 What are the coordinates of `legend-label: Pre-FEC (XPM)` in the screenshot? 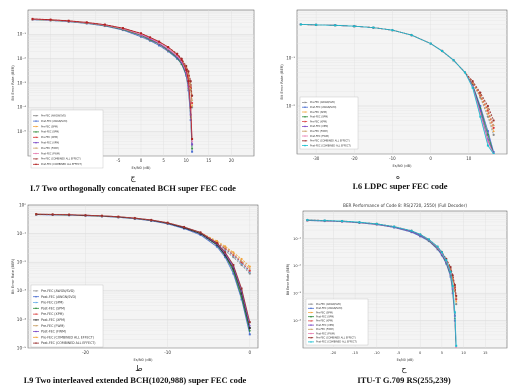 It's located at (318, 121).